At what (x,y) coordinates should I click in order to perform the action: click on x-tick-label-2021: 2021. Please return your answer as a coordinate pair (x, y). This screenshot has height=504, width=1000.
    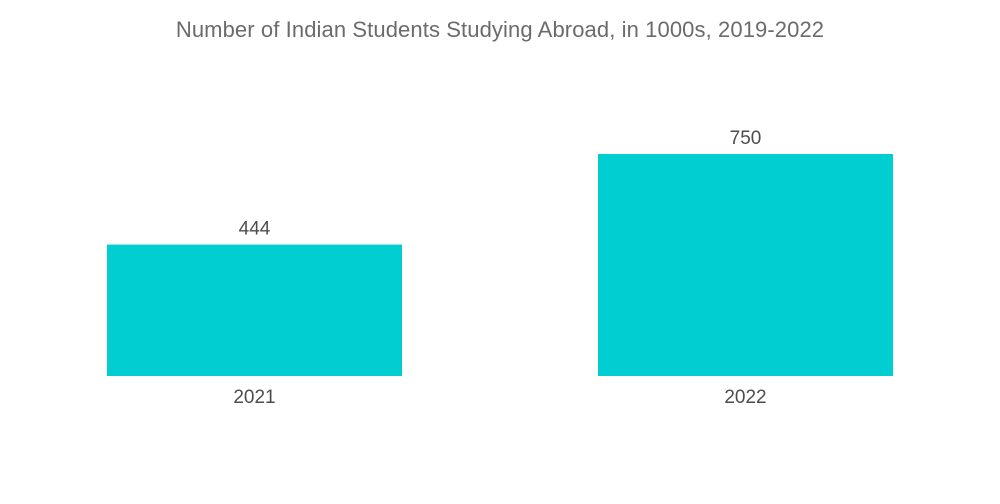
    Looking at the image, I should click on (254, 397).